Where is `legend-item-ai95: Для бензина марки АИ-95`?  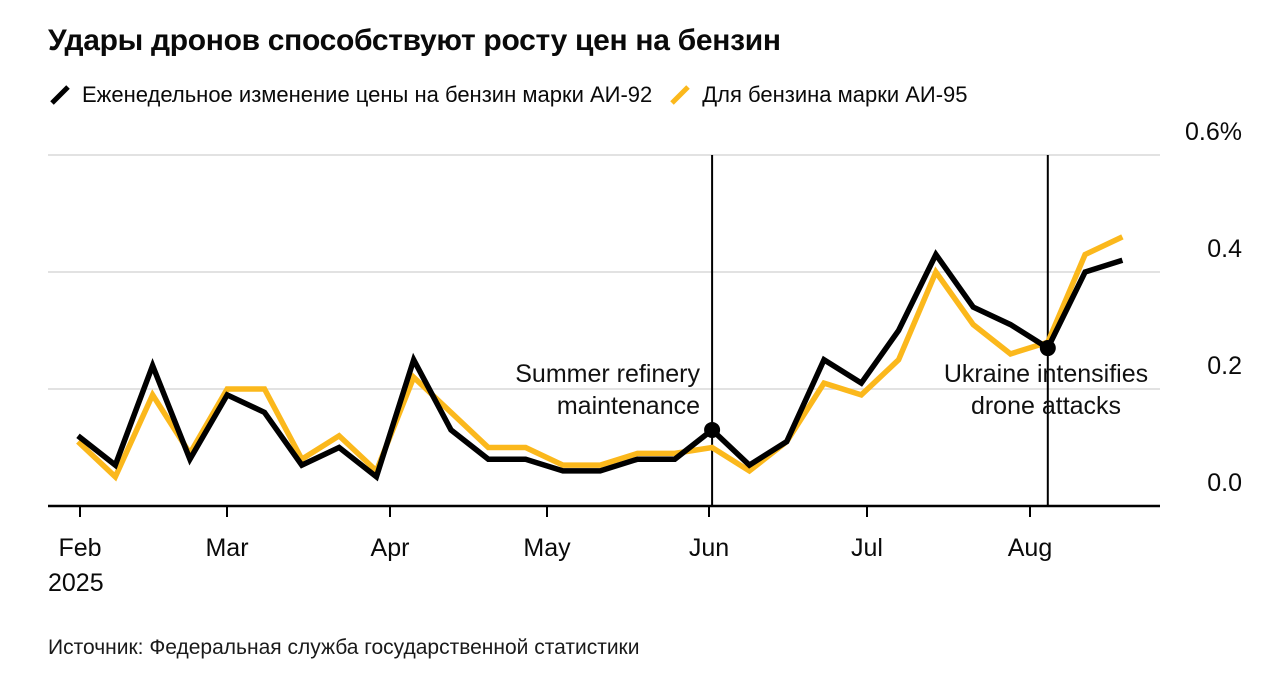 legend-item-ai95: Для бензина марки АИ-95 is located at coordinates (818, 95).